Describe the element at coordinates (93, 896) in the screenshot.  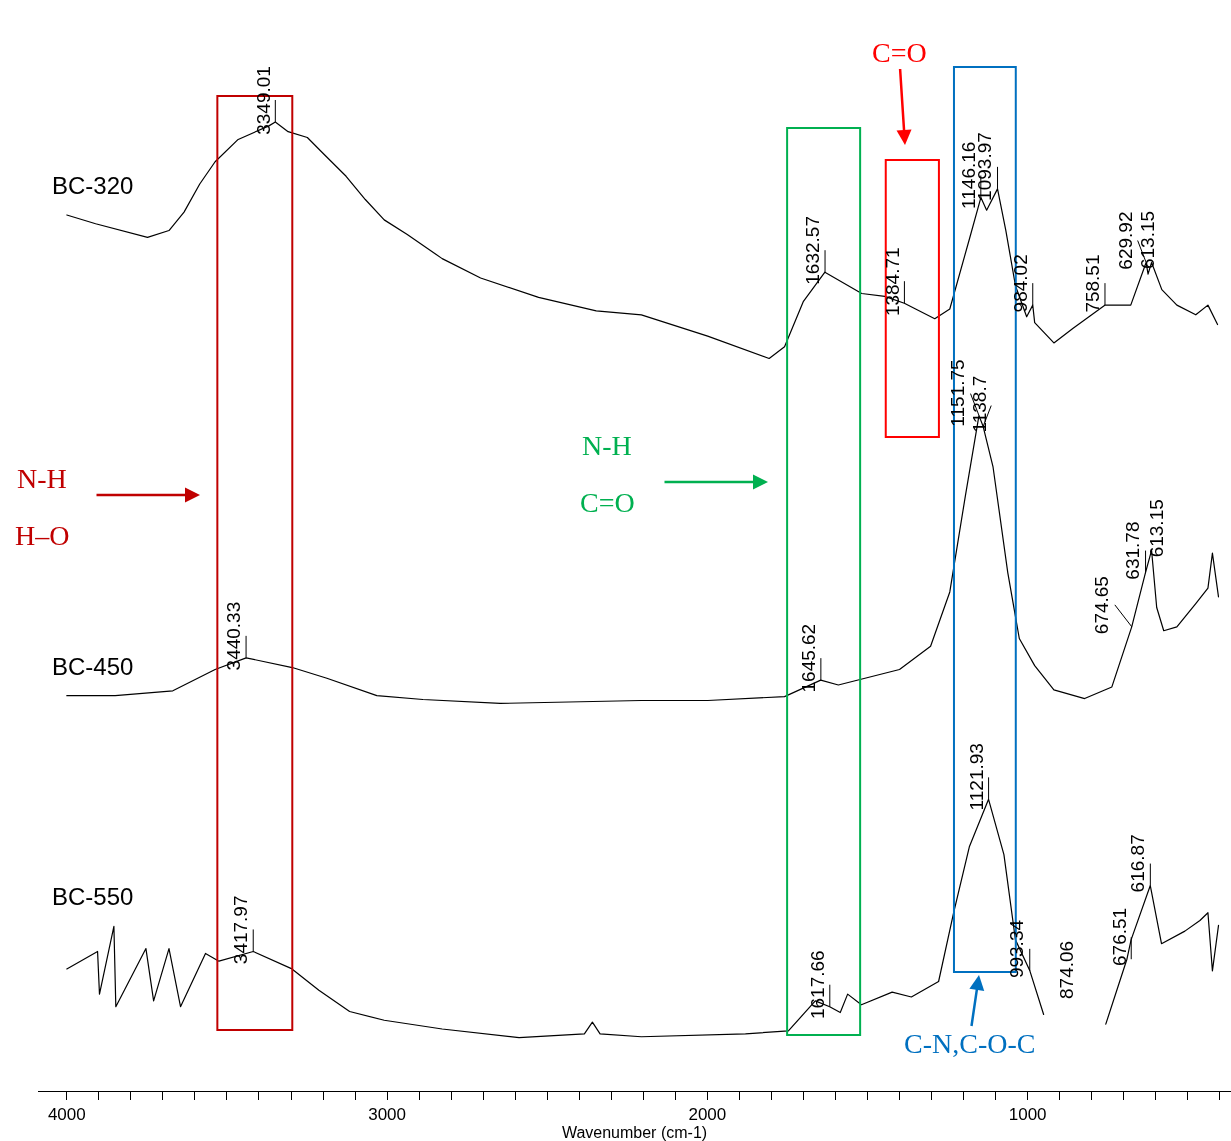
I see `series-label: BC-550` at that location.